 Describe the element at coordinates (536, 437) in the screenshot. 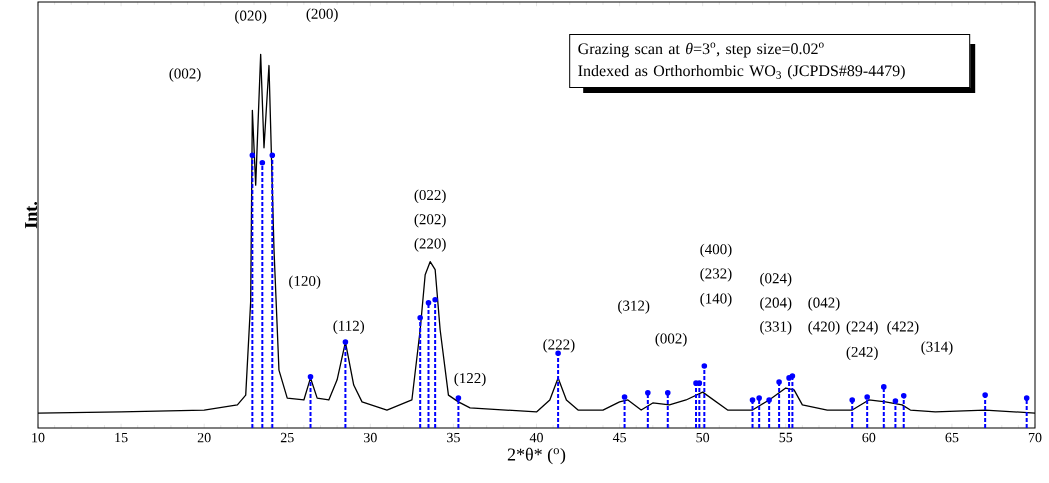

I see `x-tick-label: 40` at that location.